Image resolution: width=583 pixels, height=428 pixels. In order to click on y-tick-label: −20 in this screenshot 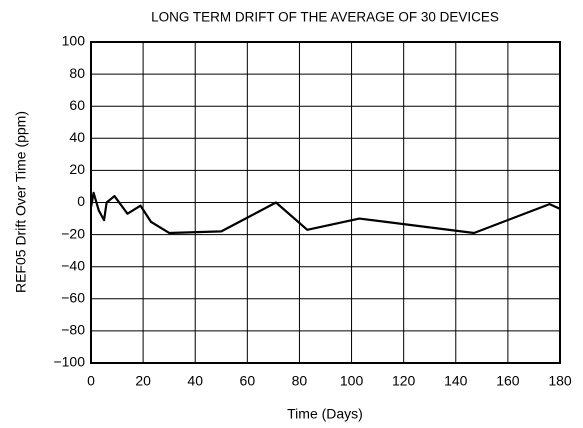, I will do `click(73, 233)`.